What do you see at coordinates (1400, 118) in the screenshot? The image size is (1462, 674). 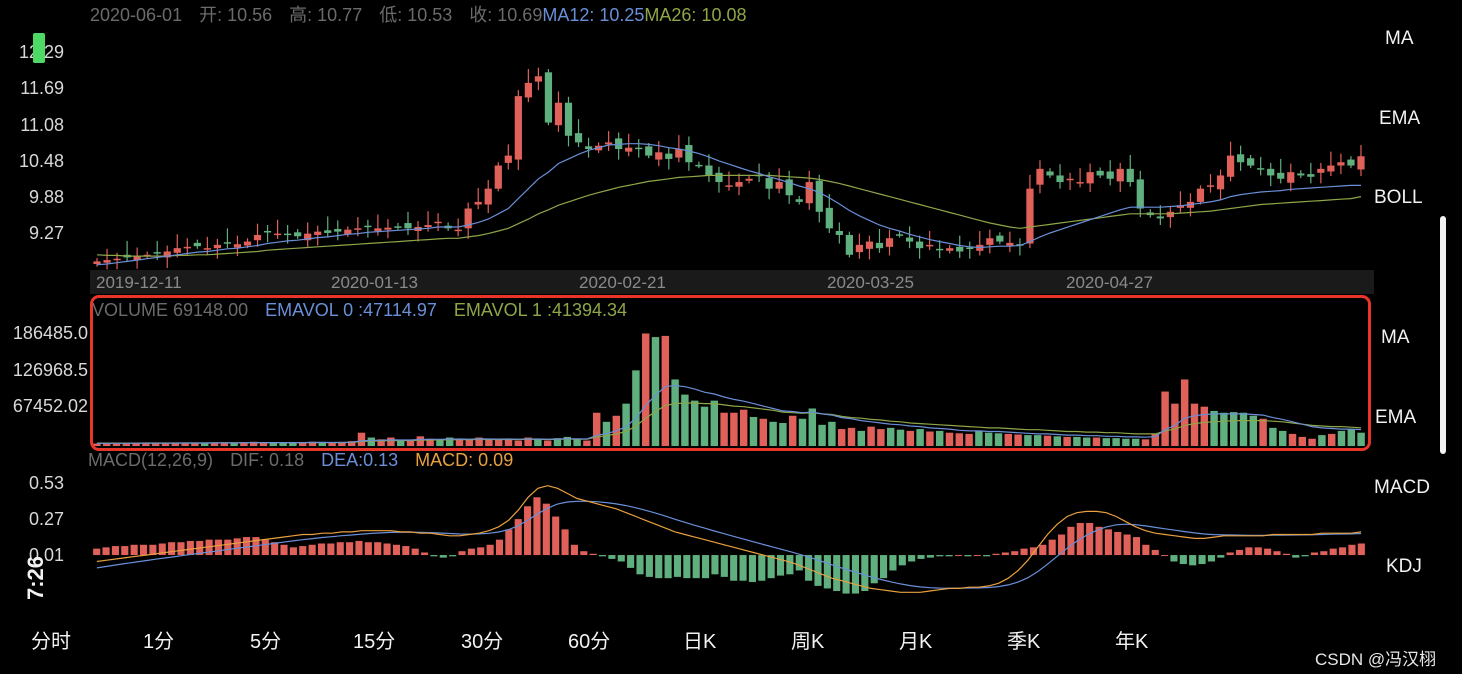 I see `side-button-ema: EMA` at bounding box center [1400, 118].